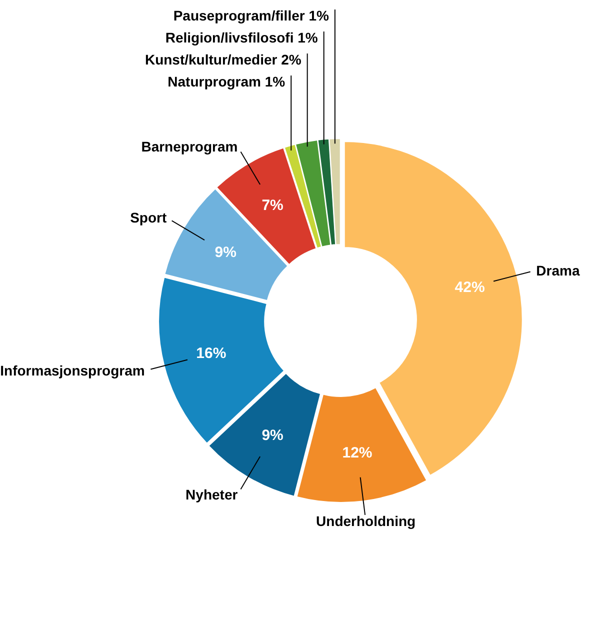 The image size is (604, 620). Describe the element at coordinates (212, 494) in the screenshot. I see `slice-label: Nyheter` at that location.